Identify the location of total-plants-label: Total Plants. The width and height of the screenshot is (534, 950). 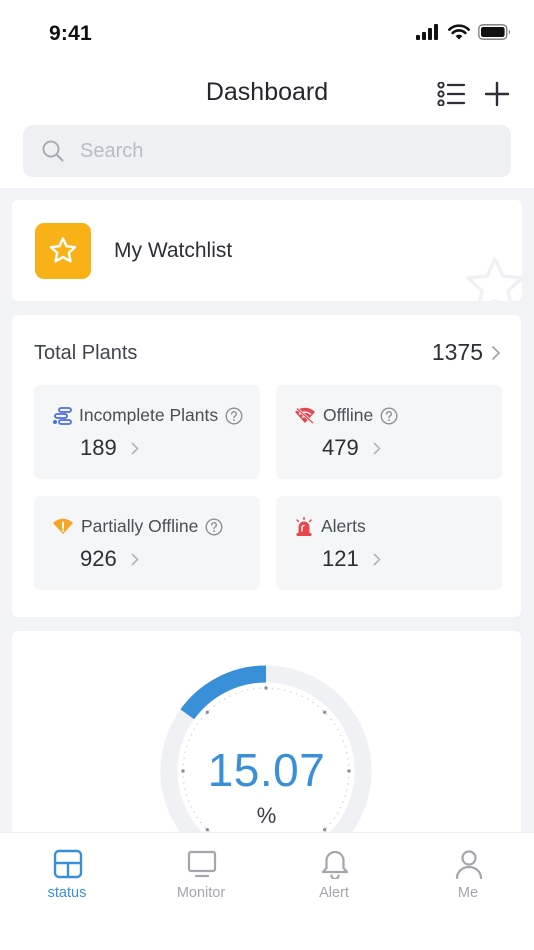
(86, 353).